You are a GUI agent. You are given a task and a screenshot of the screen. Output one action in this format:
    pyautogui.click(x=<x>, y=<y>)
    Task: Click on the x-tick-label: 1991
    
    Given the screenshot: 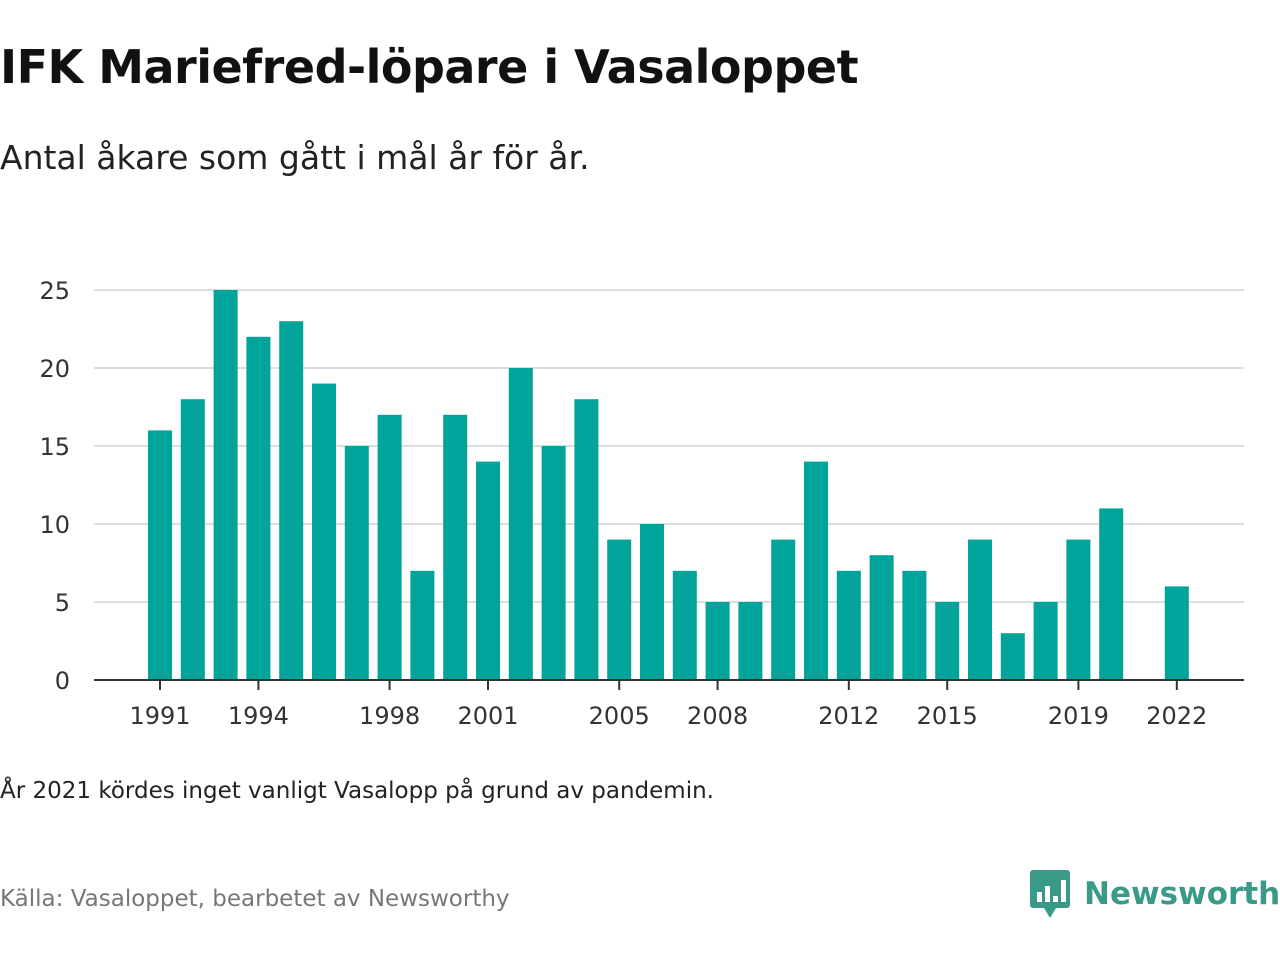 What is the action you would take?
    pyautogui.click(x=159, y=716)
    